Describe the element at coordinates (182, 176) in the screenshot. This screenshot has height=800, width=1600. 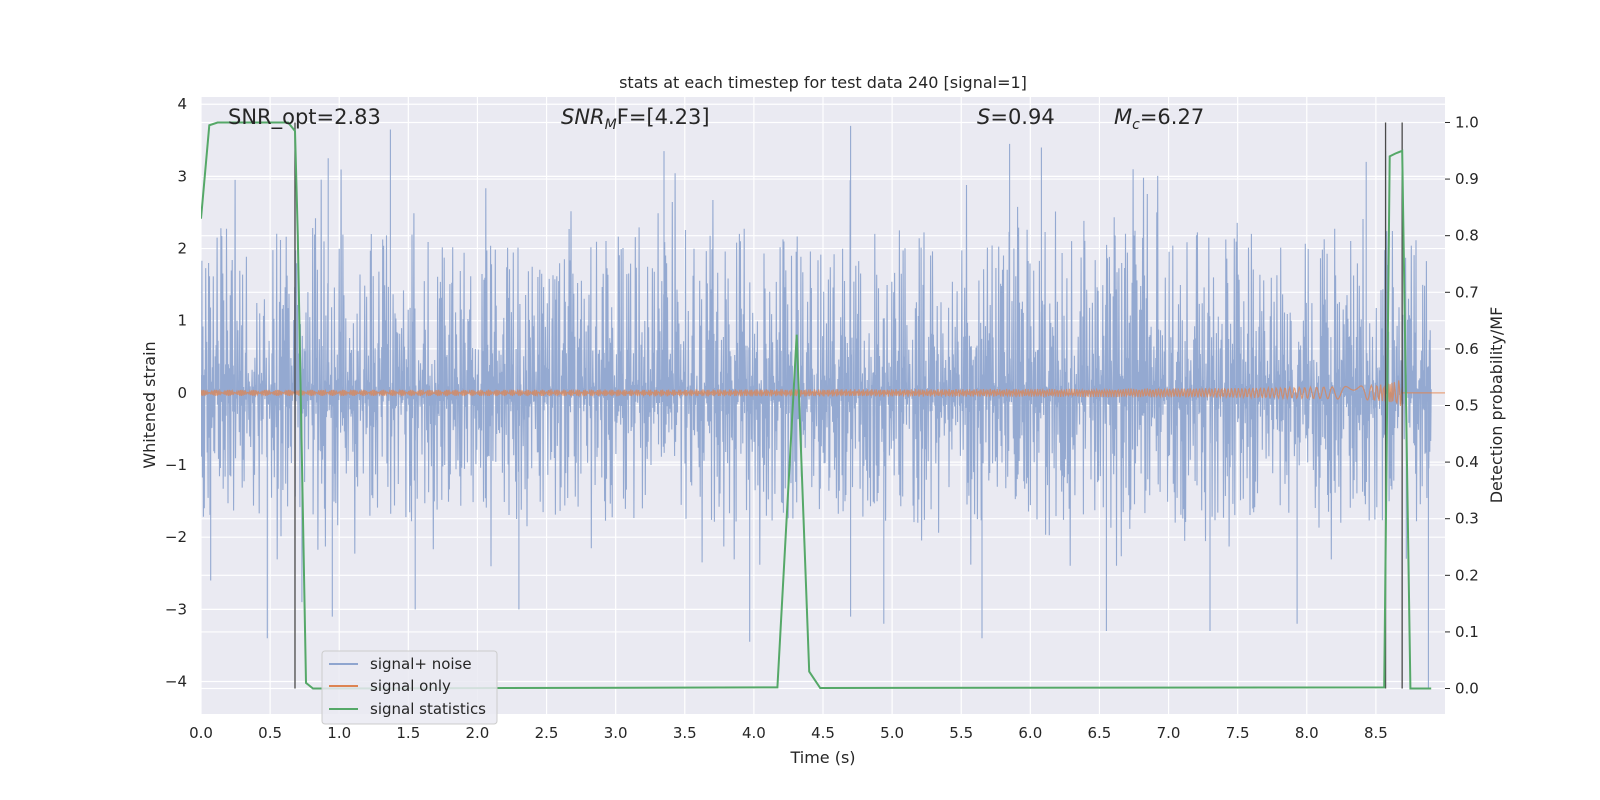
I see `y-left-tick-label: 3` at that location.